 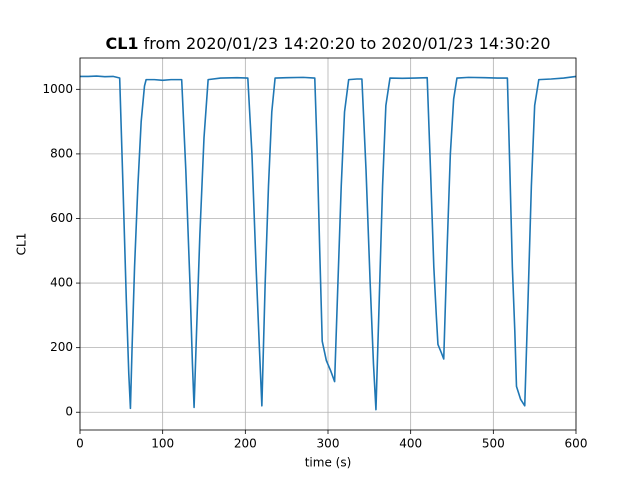 I want to click on y-tick-label: 0, so click(x=69, y=412).